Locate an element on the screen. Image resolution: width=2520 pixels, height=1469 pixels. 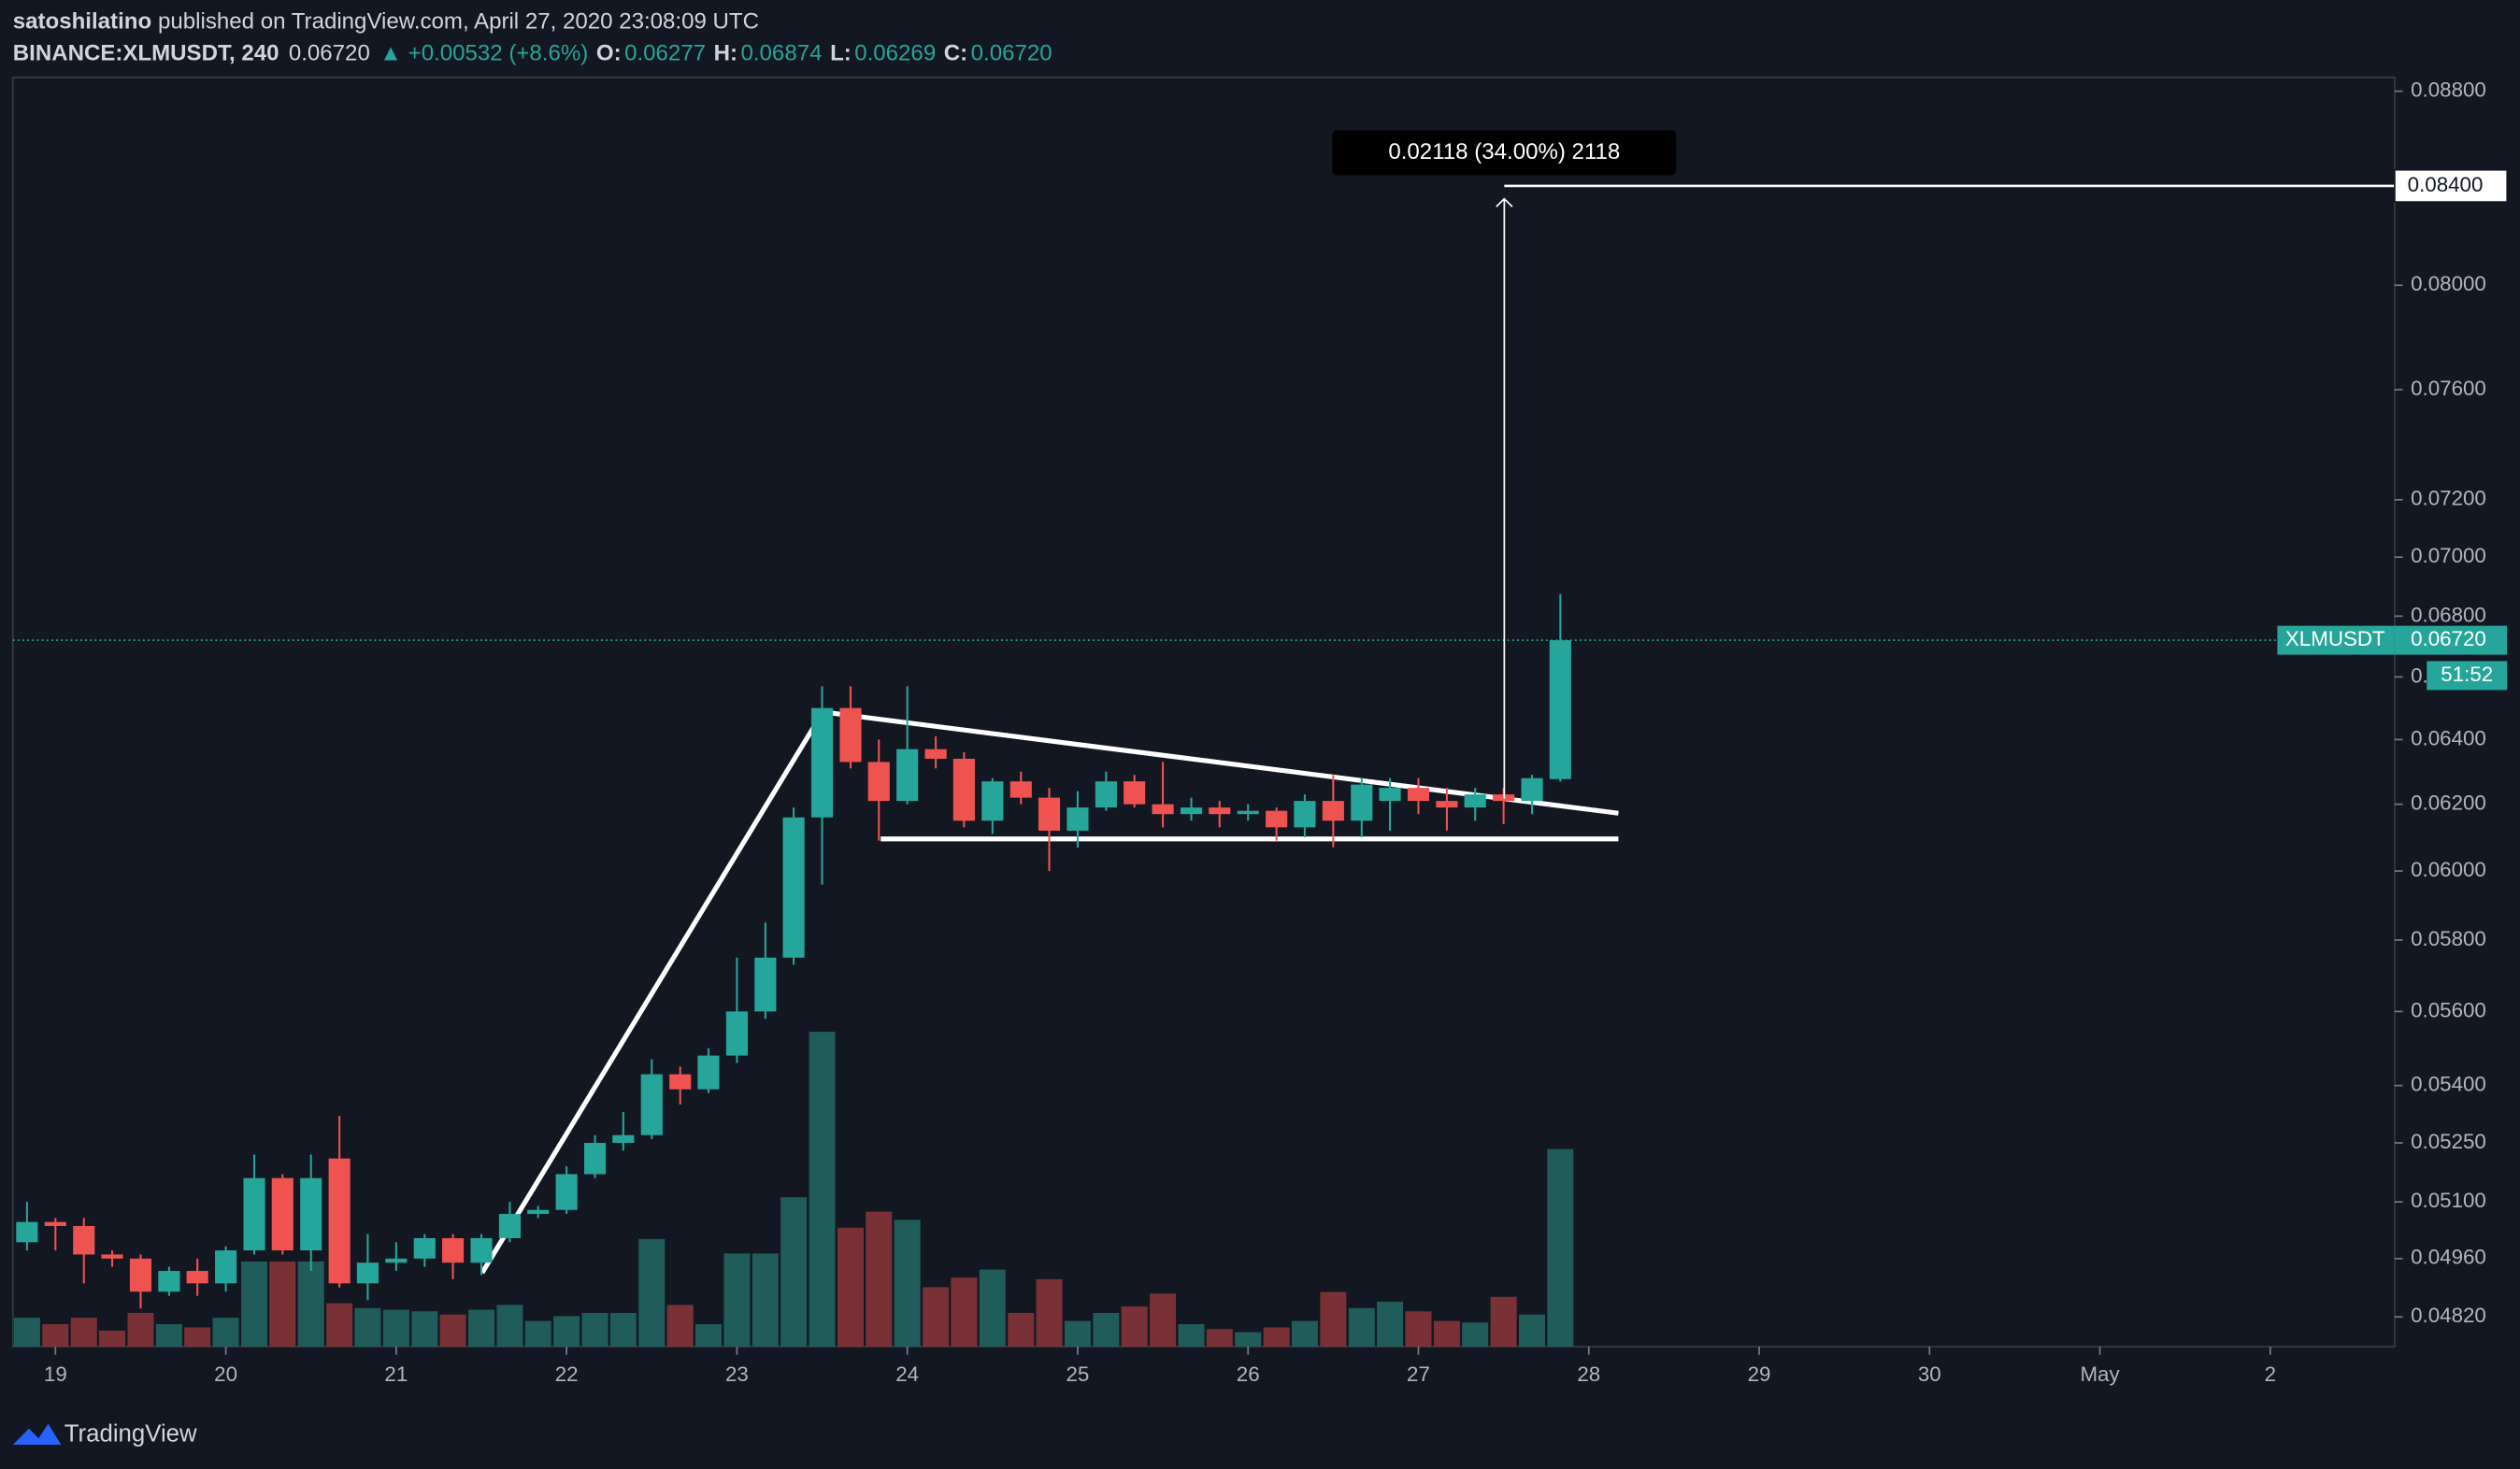
x-tick-label: 26 is located at coordinates (1248, 1374).